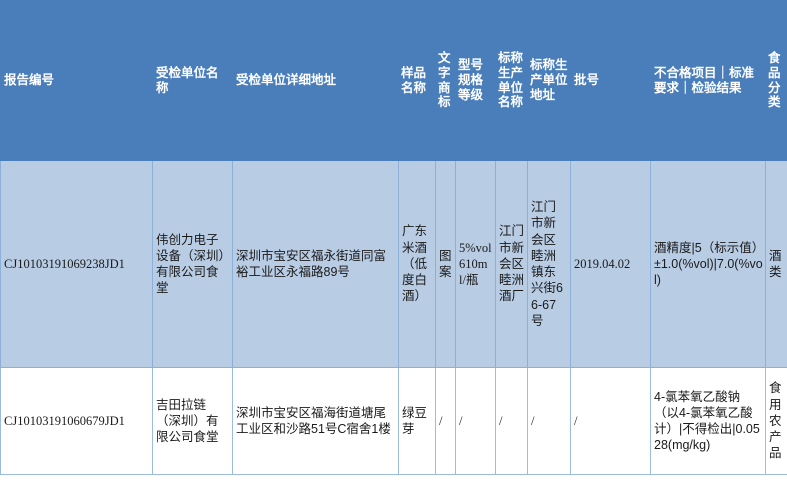 The image size is (787, 480). Describe the element at coordinates (511, 421) in the screenshot. I see `cell-producer-name: /` at that location.